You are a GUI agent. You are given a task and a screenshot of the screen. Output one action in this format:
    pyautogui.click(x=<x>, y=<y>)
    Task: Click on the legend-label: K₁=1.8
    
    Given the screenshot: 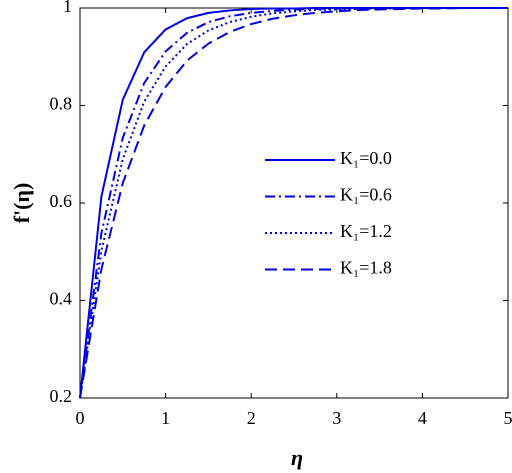 What is the action you would take?
    pyautogui.click(x=366, y=268)
    